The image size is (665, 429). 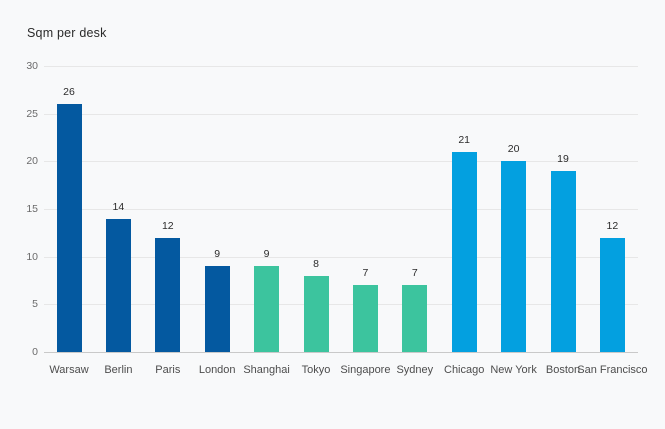 I want to click on bar-value-label-sydney: 7, so click(x=414, y=273).